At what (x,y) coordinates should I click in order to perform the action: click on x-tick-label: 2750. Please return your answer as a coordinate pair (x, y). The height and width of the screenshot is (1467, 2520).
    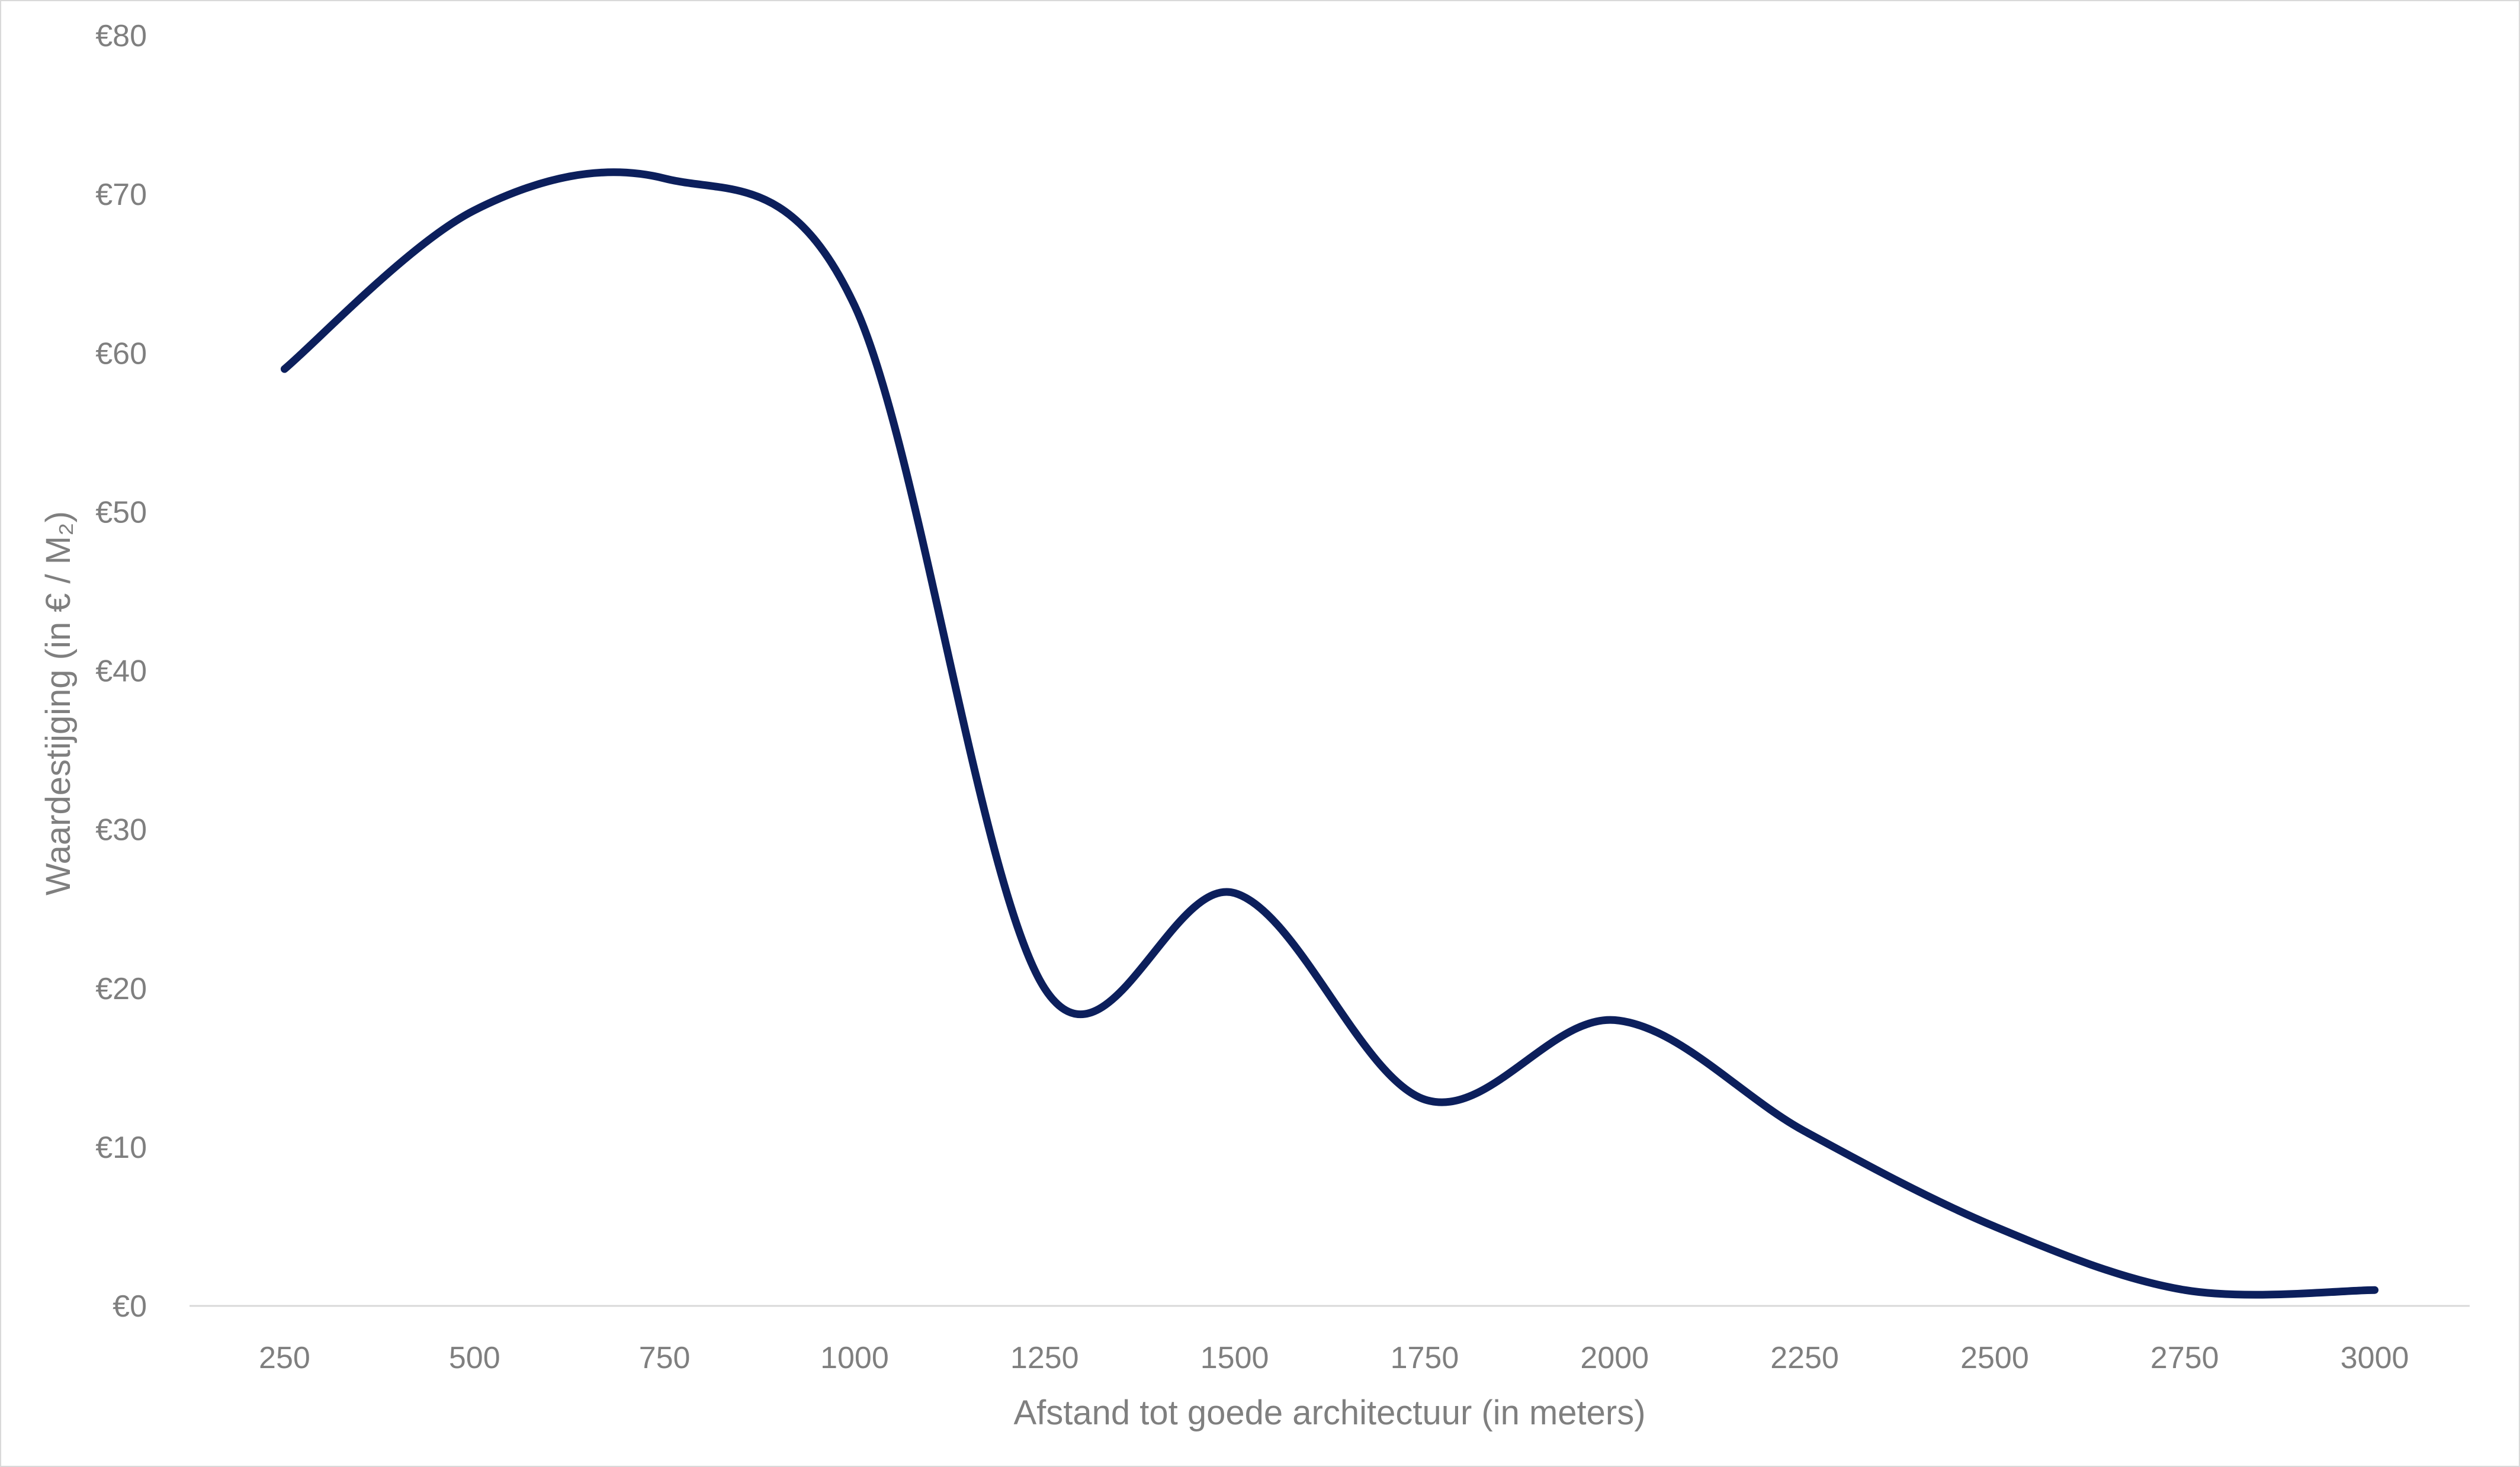
    Looking at the image, I should click on (2184, 1358).